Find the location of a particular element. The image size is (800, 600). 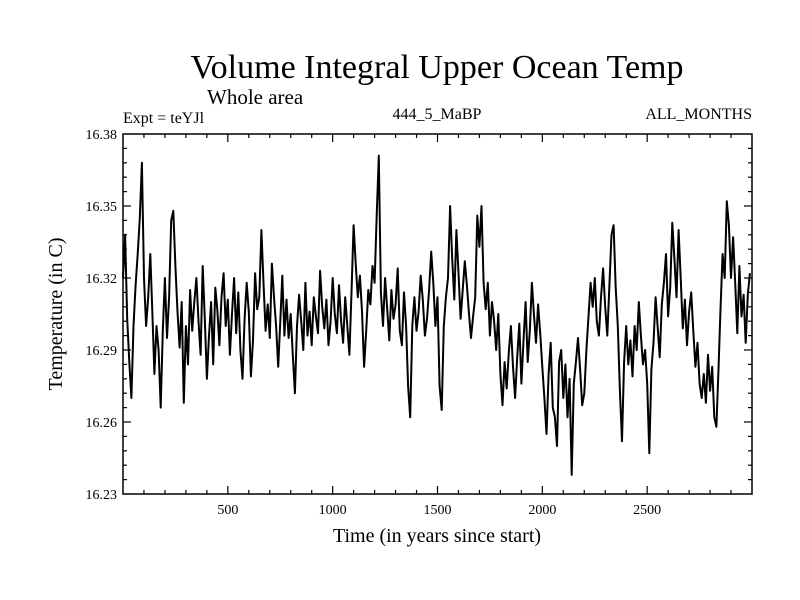

chart-subtitle: Whole area is located at coordinates (255, 97).